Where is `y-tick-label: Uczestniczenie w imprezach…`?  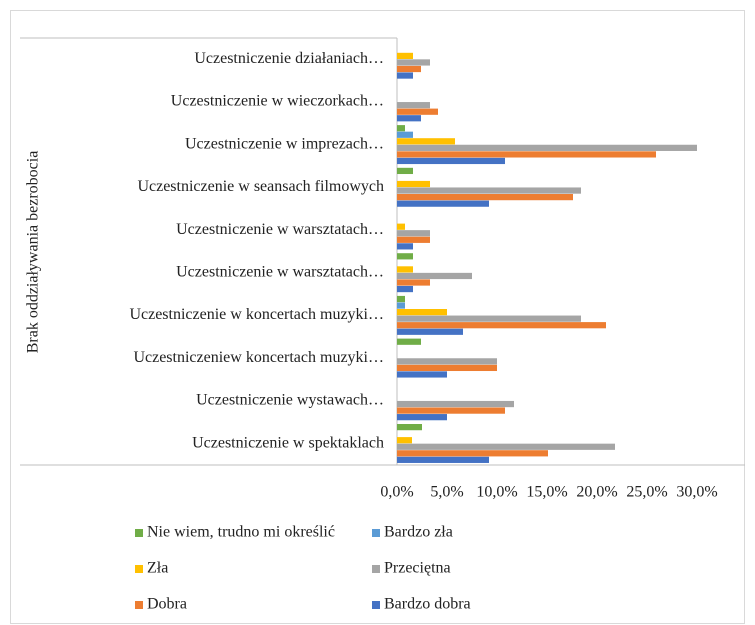
y-tick-label: Uczestniczenie w imprezach… is located at coordinates (284, 143).